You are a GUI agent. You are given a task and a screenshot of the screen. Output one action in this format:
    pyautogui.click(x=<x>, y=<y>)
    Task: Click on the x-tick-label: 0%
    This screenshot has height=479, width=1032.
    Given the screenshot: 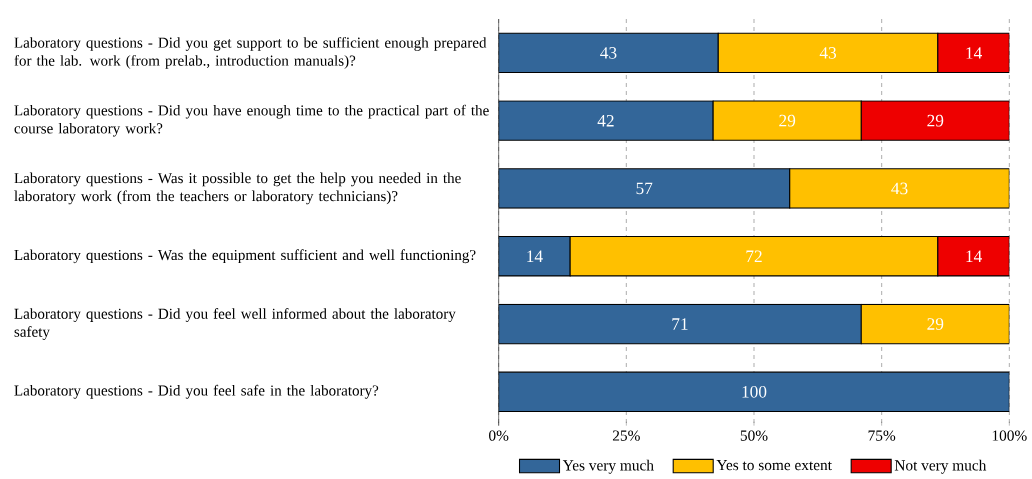 What is the action you would take?
    pyautogui.click(x=499, y=435)
    